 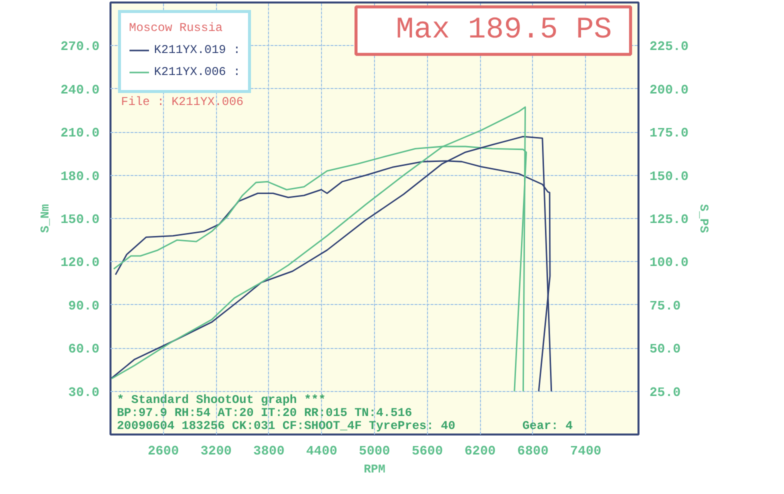 What do you see at coordinates (669, 46) in the screenshot?
I see `y2-tick-label: 225.0` at bounding box center [669, 46].